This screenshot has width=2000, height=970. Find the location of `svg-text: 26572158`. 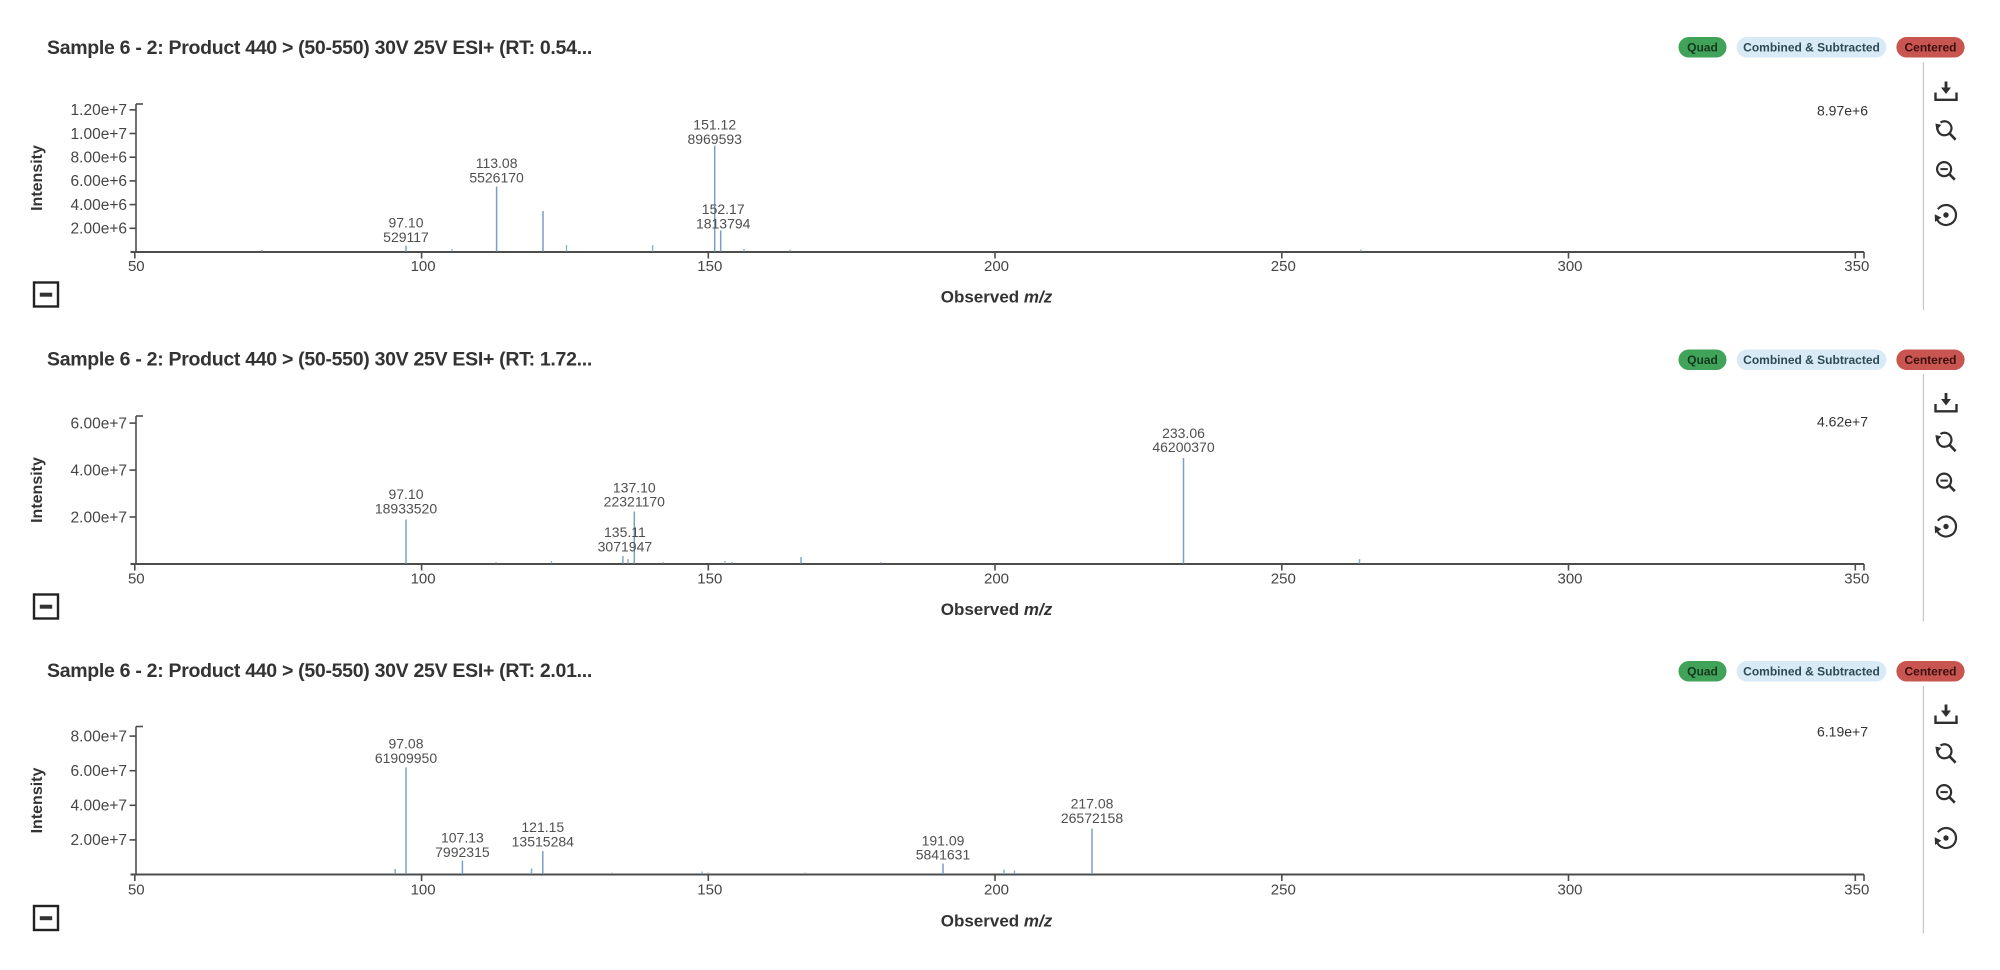

svg-text: 26572158 is located at coordinates (1092, 818).